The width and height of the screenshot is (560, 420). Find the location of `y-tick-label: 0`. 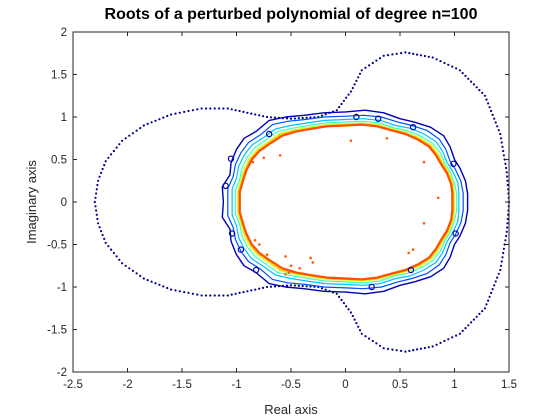

y-tick-label: 0 is located at coordinates (64, 203).